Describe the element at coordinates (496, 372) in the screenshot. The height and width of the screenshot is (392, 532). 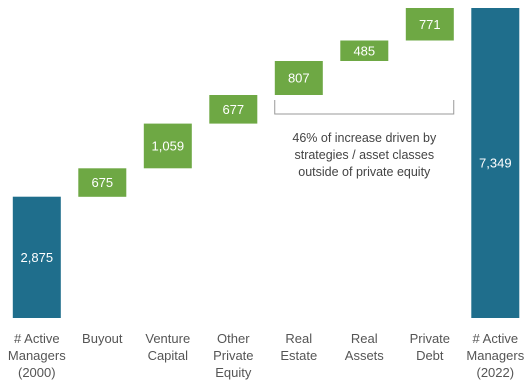
I see `category-label-8-line-3: (2022)` at that location.